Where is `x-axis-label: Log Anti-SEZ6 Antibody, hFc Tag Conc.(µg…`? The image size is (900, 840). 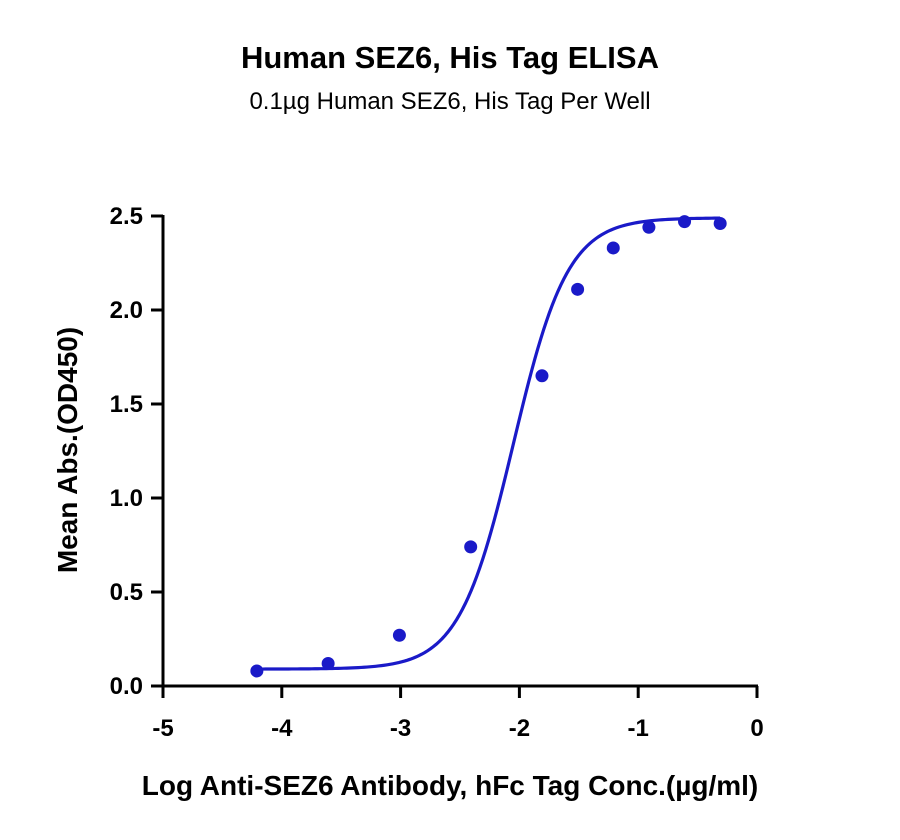
x-axis-label: Log Anti-SEZ6 Antibody, hFc Tag Conc.(µg… is located at coordinates (450, 785).